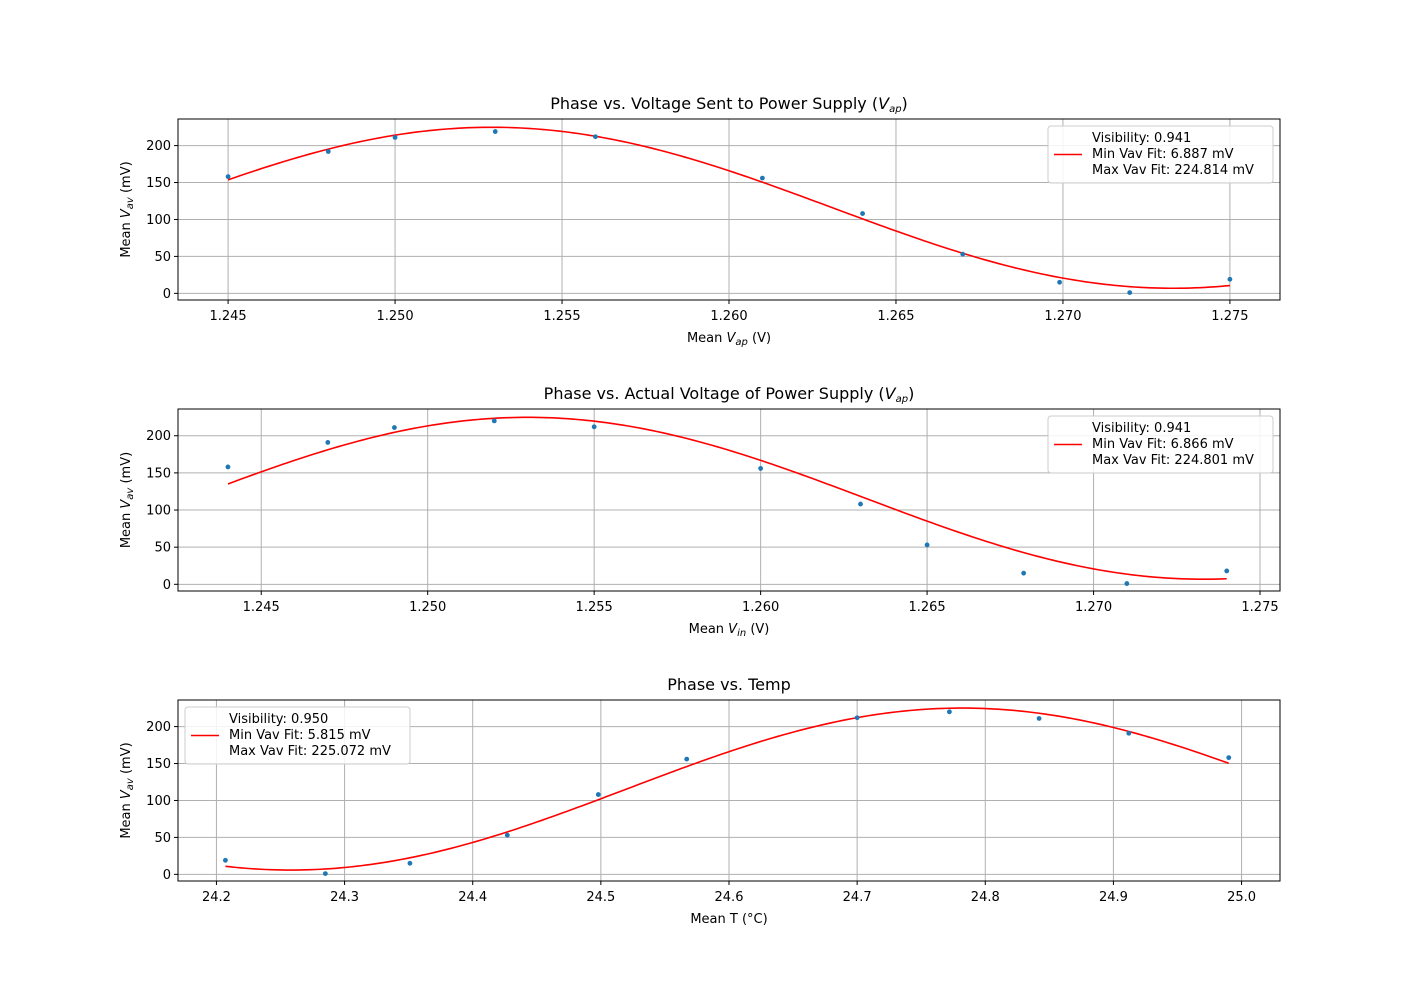  Describe the element at coordinates (729, 630) in the screenshot. I see `x-axis-label: Mean Vin (V)` at that location.